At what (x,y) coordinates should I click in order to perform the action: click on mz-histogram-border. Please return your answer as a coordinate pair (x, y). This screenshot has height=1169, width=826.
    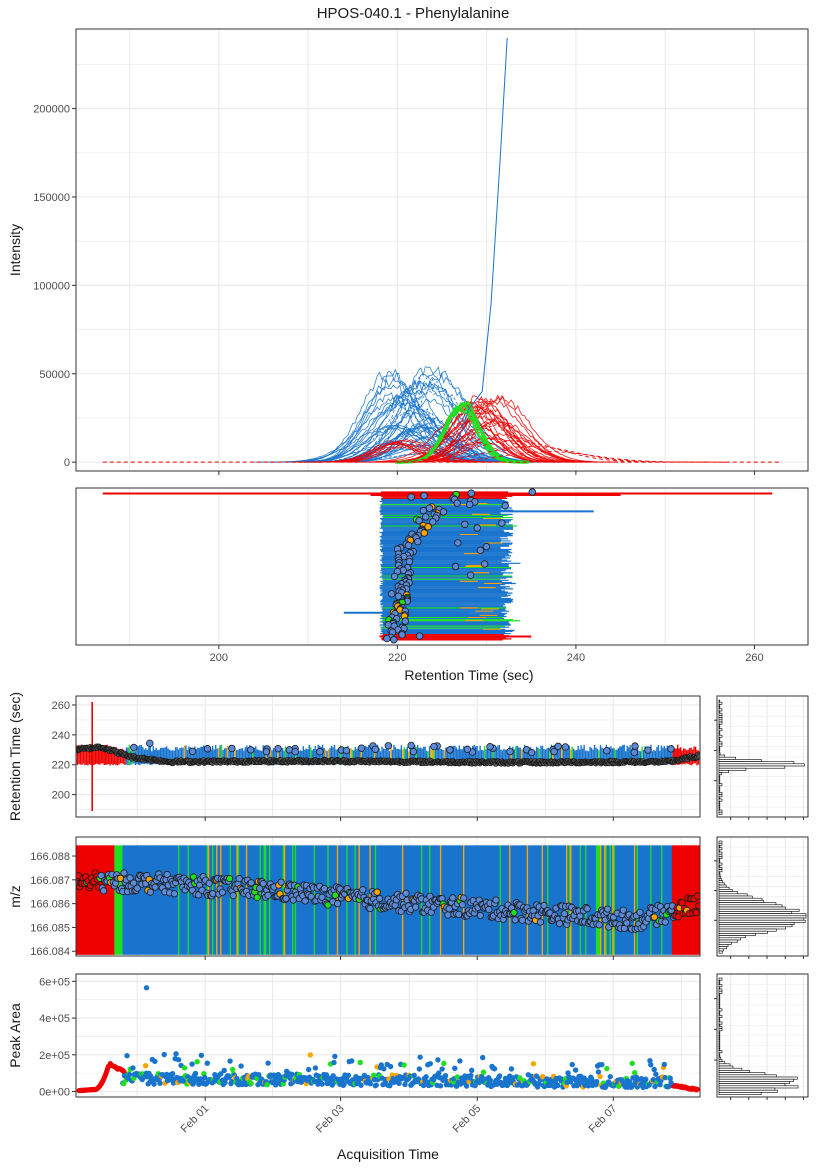
    Looking at the image, I should click on (762, 896).